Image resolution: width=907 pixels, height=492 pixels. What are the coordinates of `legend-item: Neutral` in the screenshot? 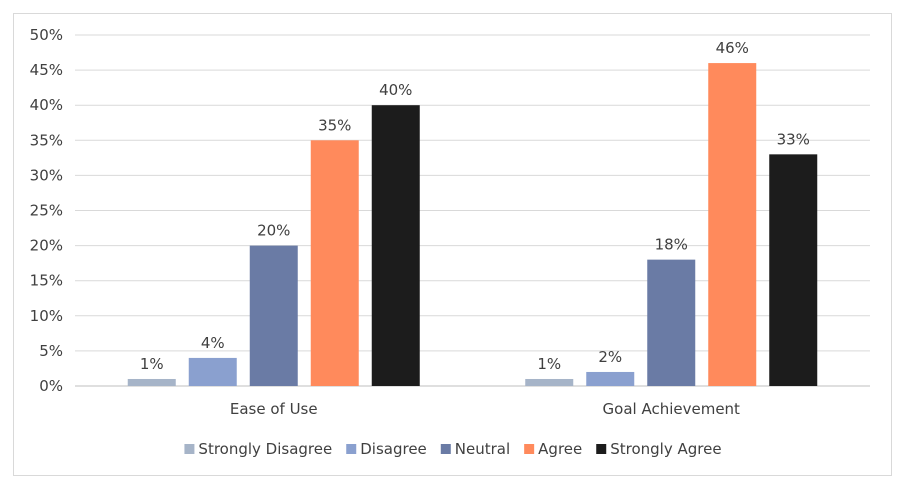 It's located at (475, 449).